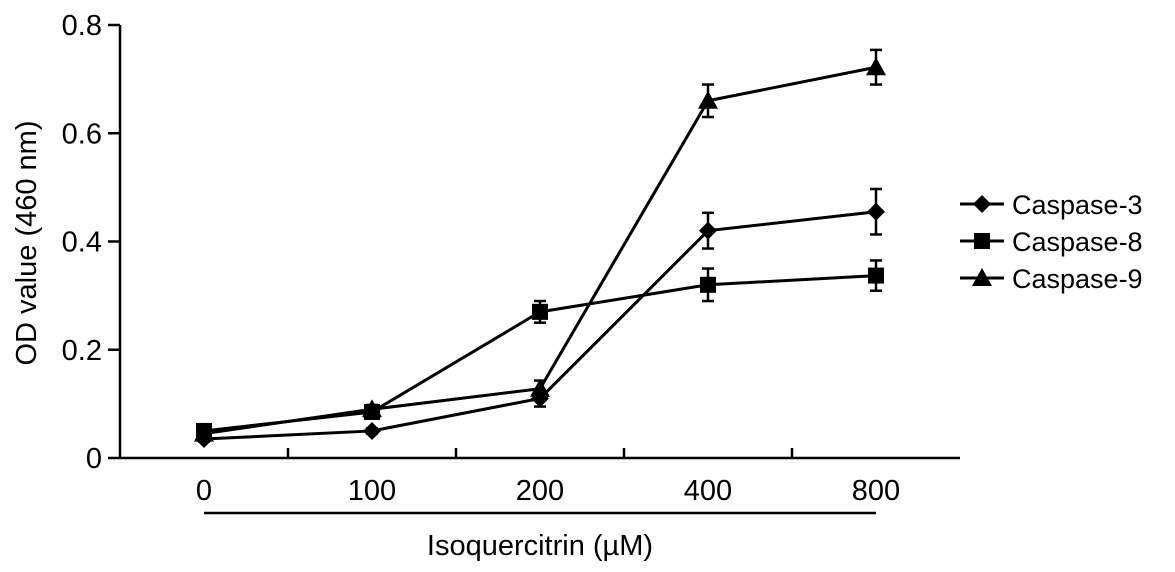 The image size is (1175, 572). What do you see at coordinates (982, 277) in the screenshot?
I see `legend-marker-triangle` at bounding box center [982, 277].